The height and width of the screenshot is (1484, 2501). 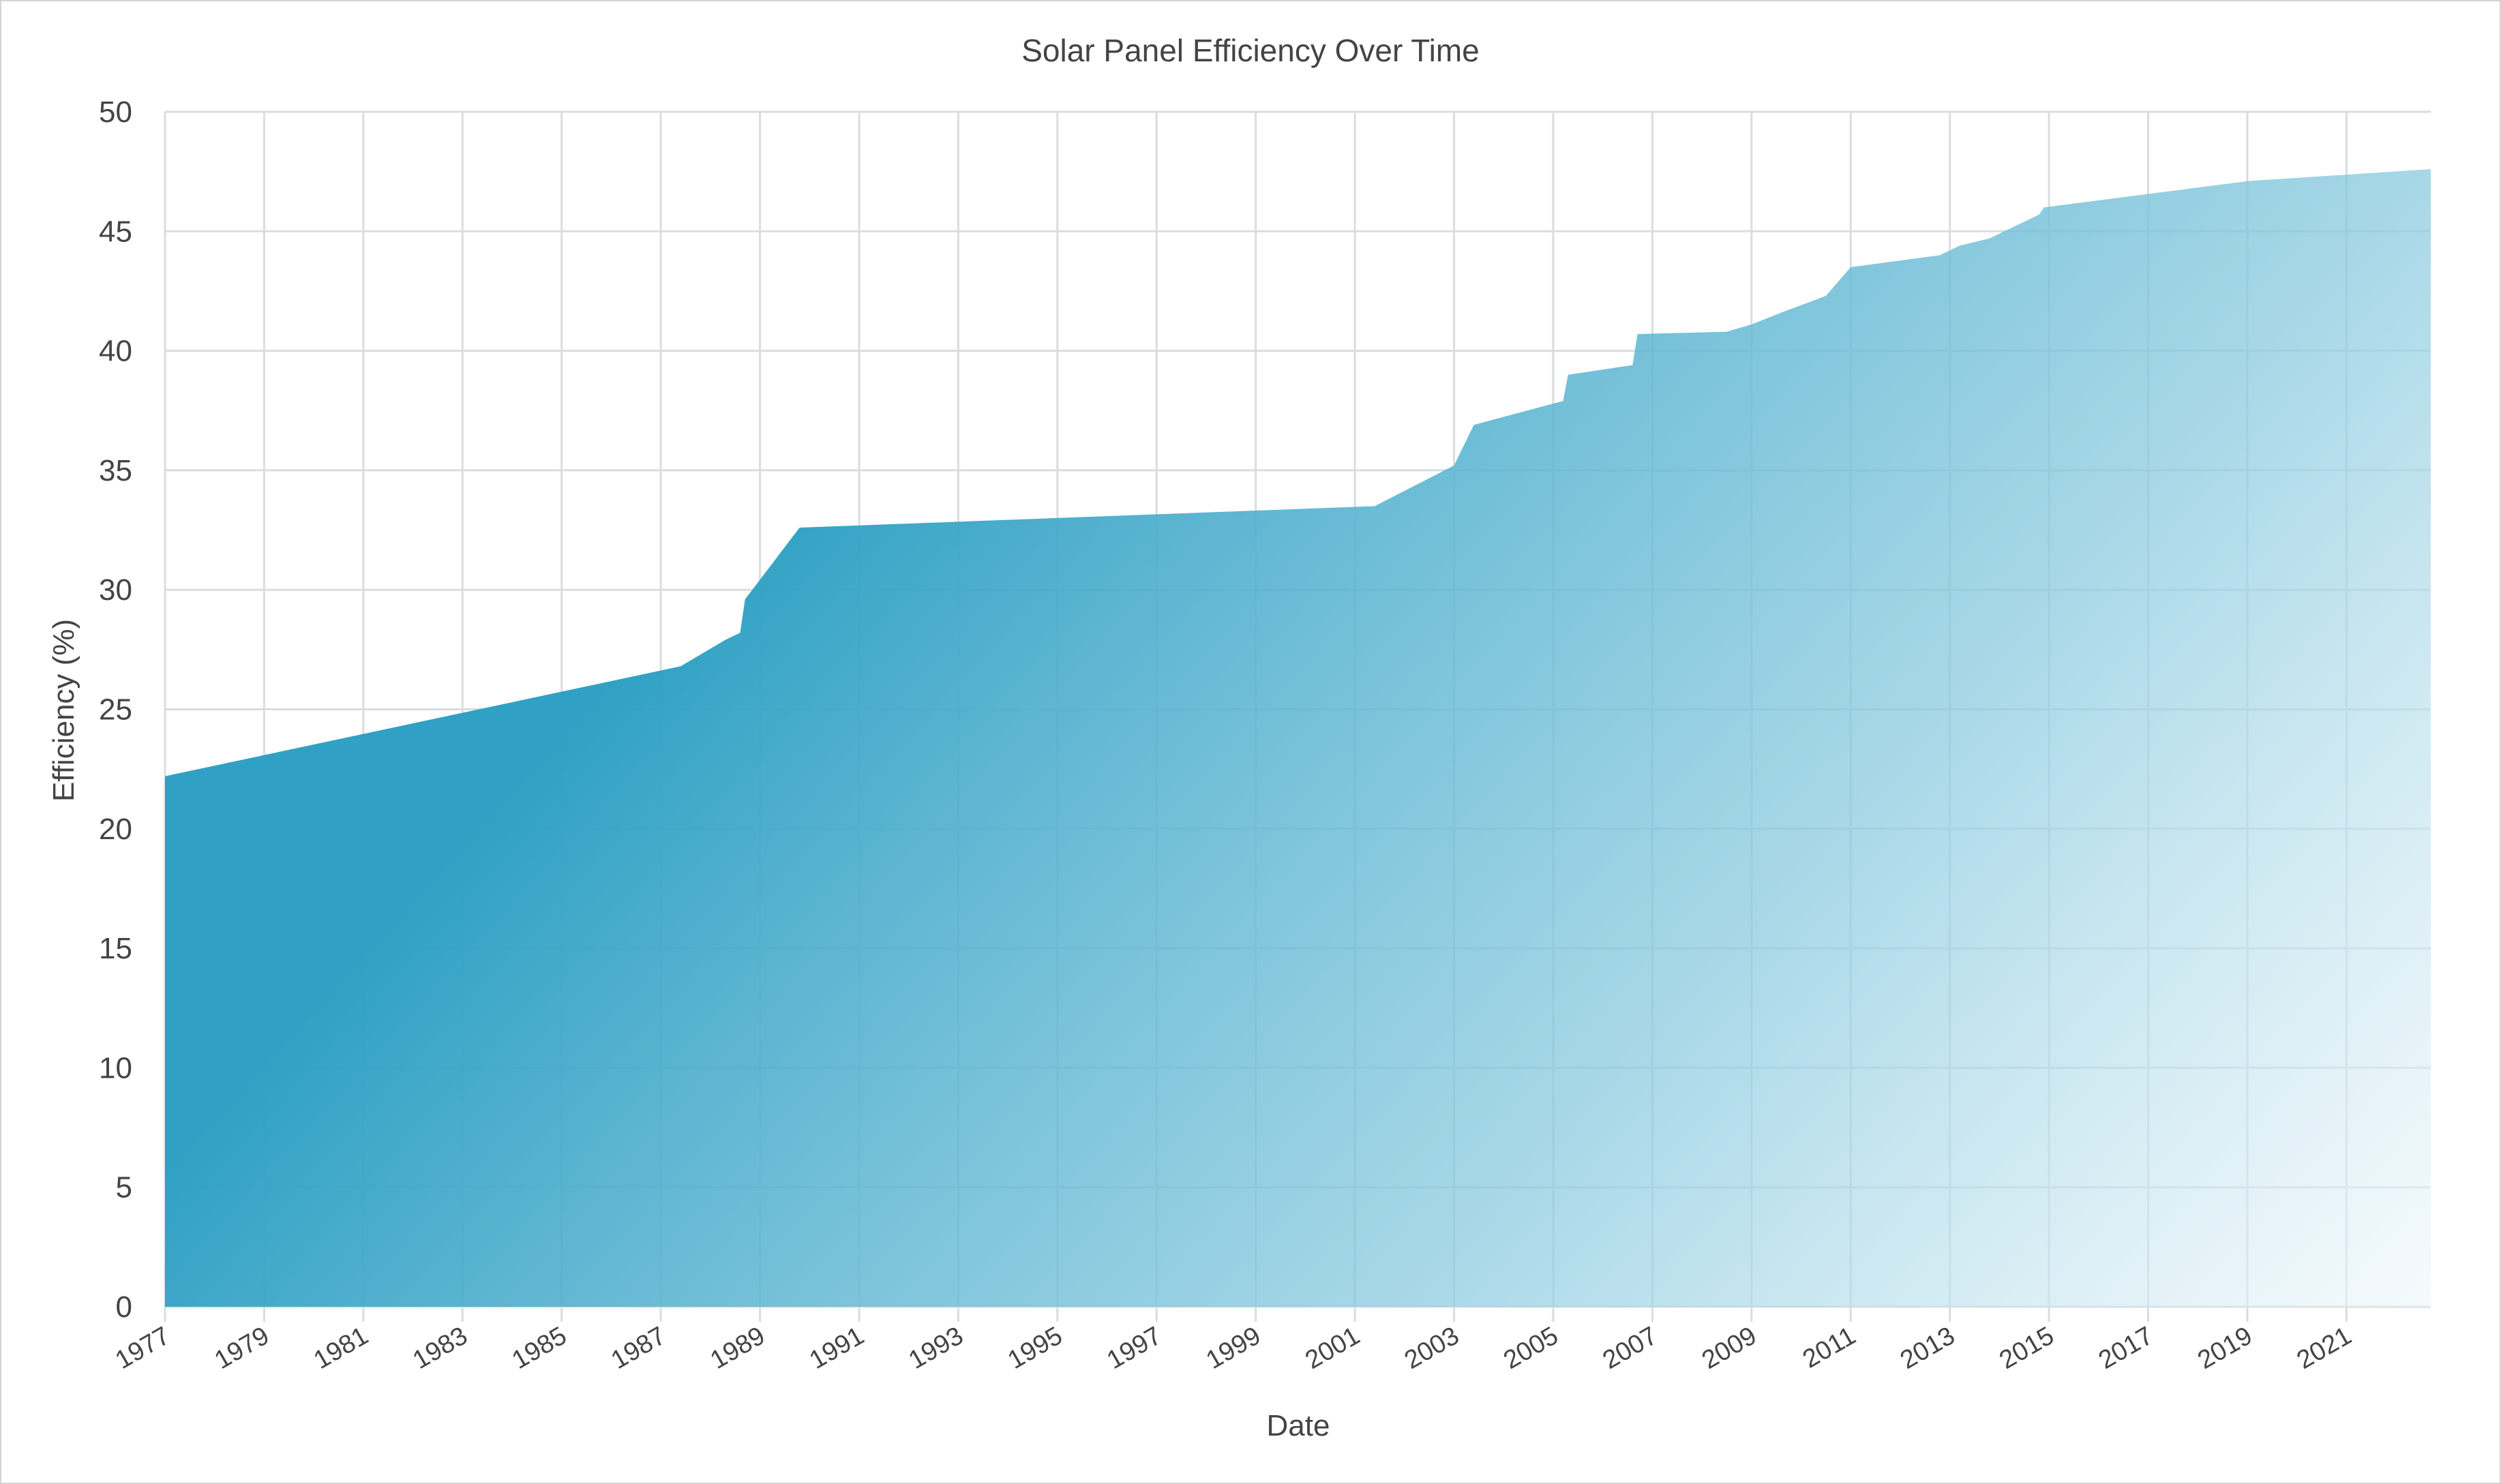 I want to click on y-tick-label: 15, so click(x=115, y=948).